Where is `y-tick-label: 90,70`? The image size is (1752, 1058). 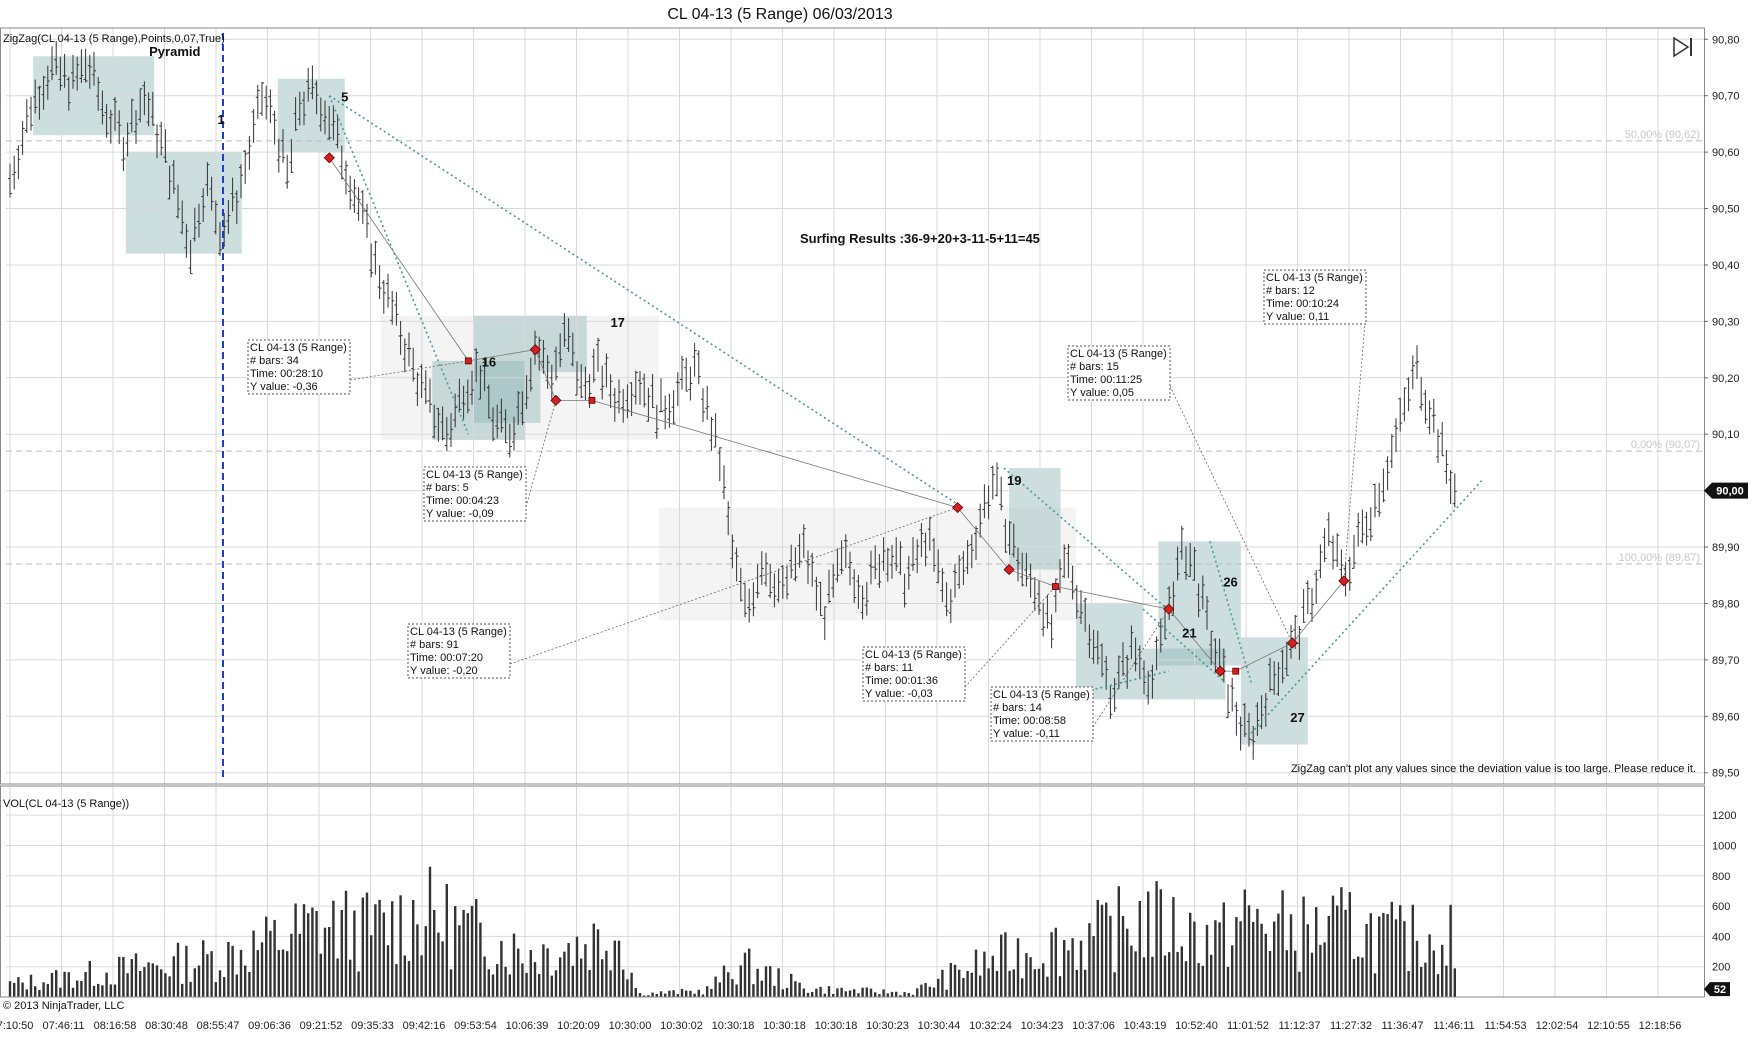
y-tick-label: 90,70 is located at coordinates (1726, 97).